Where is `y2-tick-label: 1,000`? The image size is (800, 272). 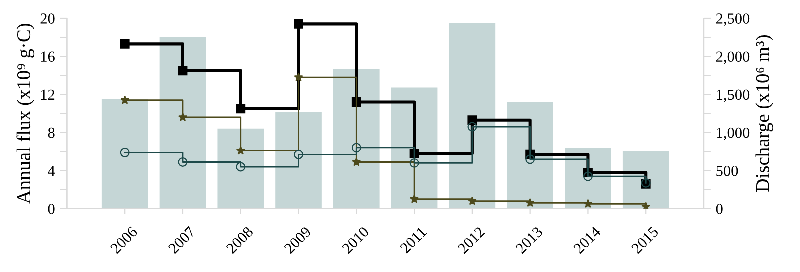 y2-tick-label: 1,000 is located at coordinates (733, 134).